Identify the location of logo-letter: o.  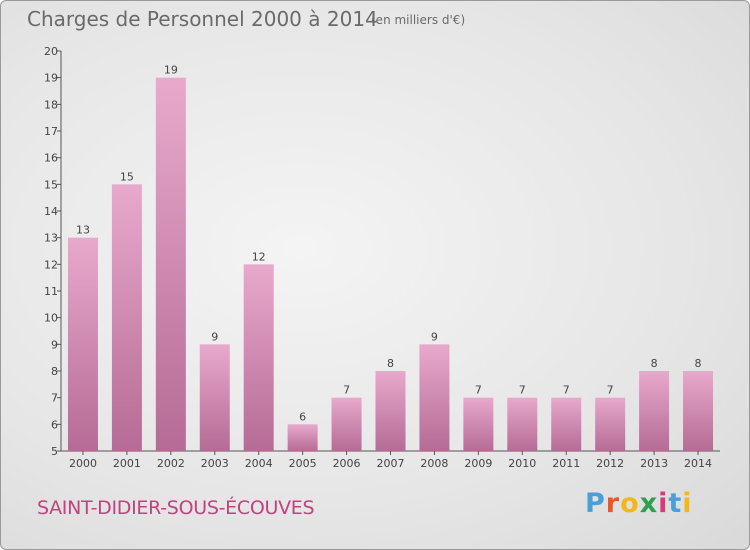
(630, 503).